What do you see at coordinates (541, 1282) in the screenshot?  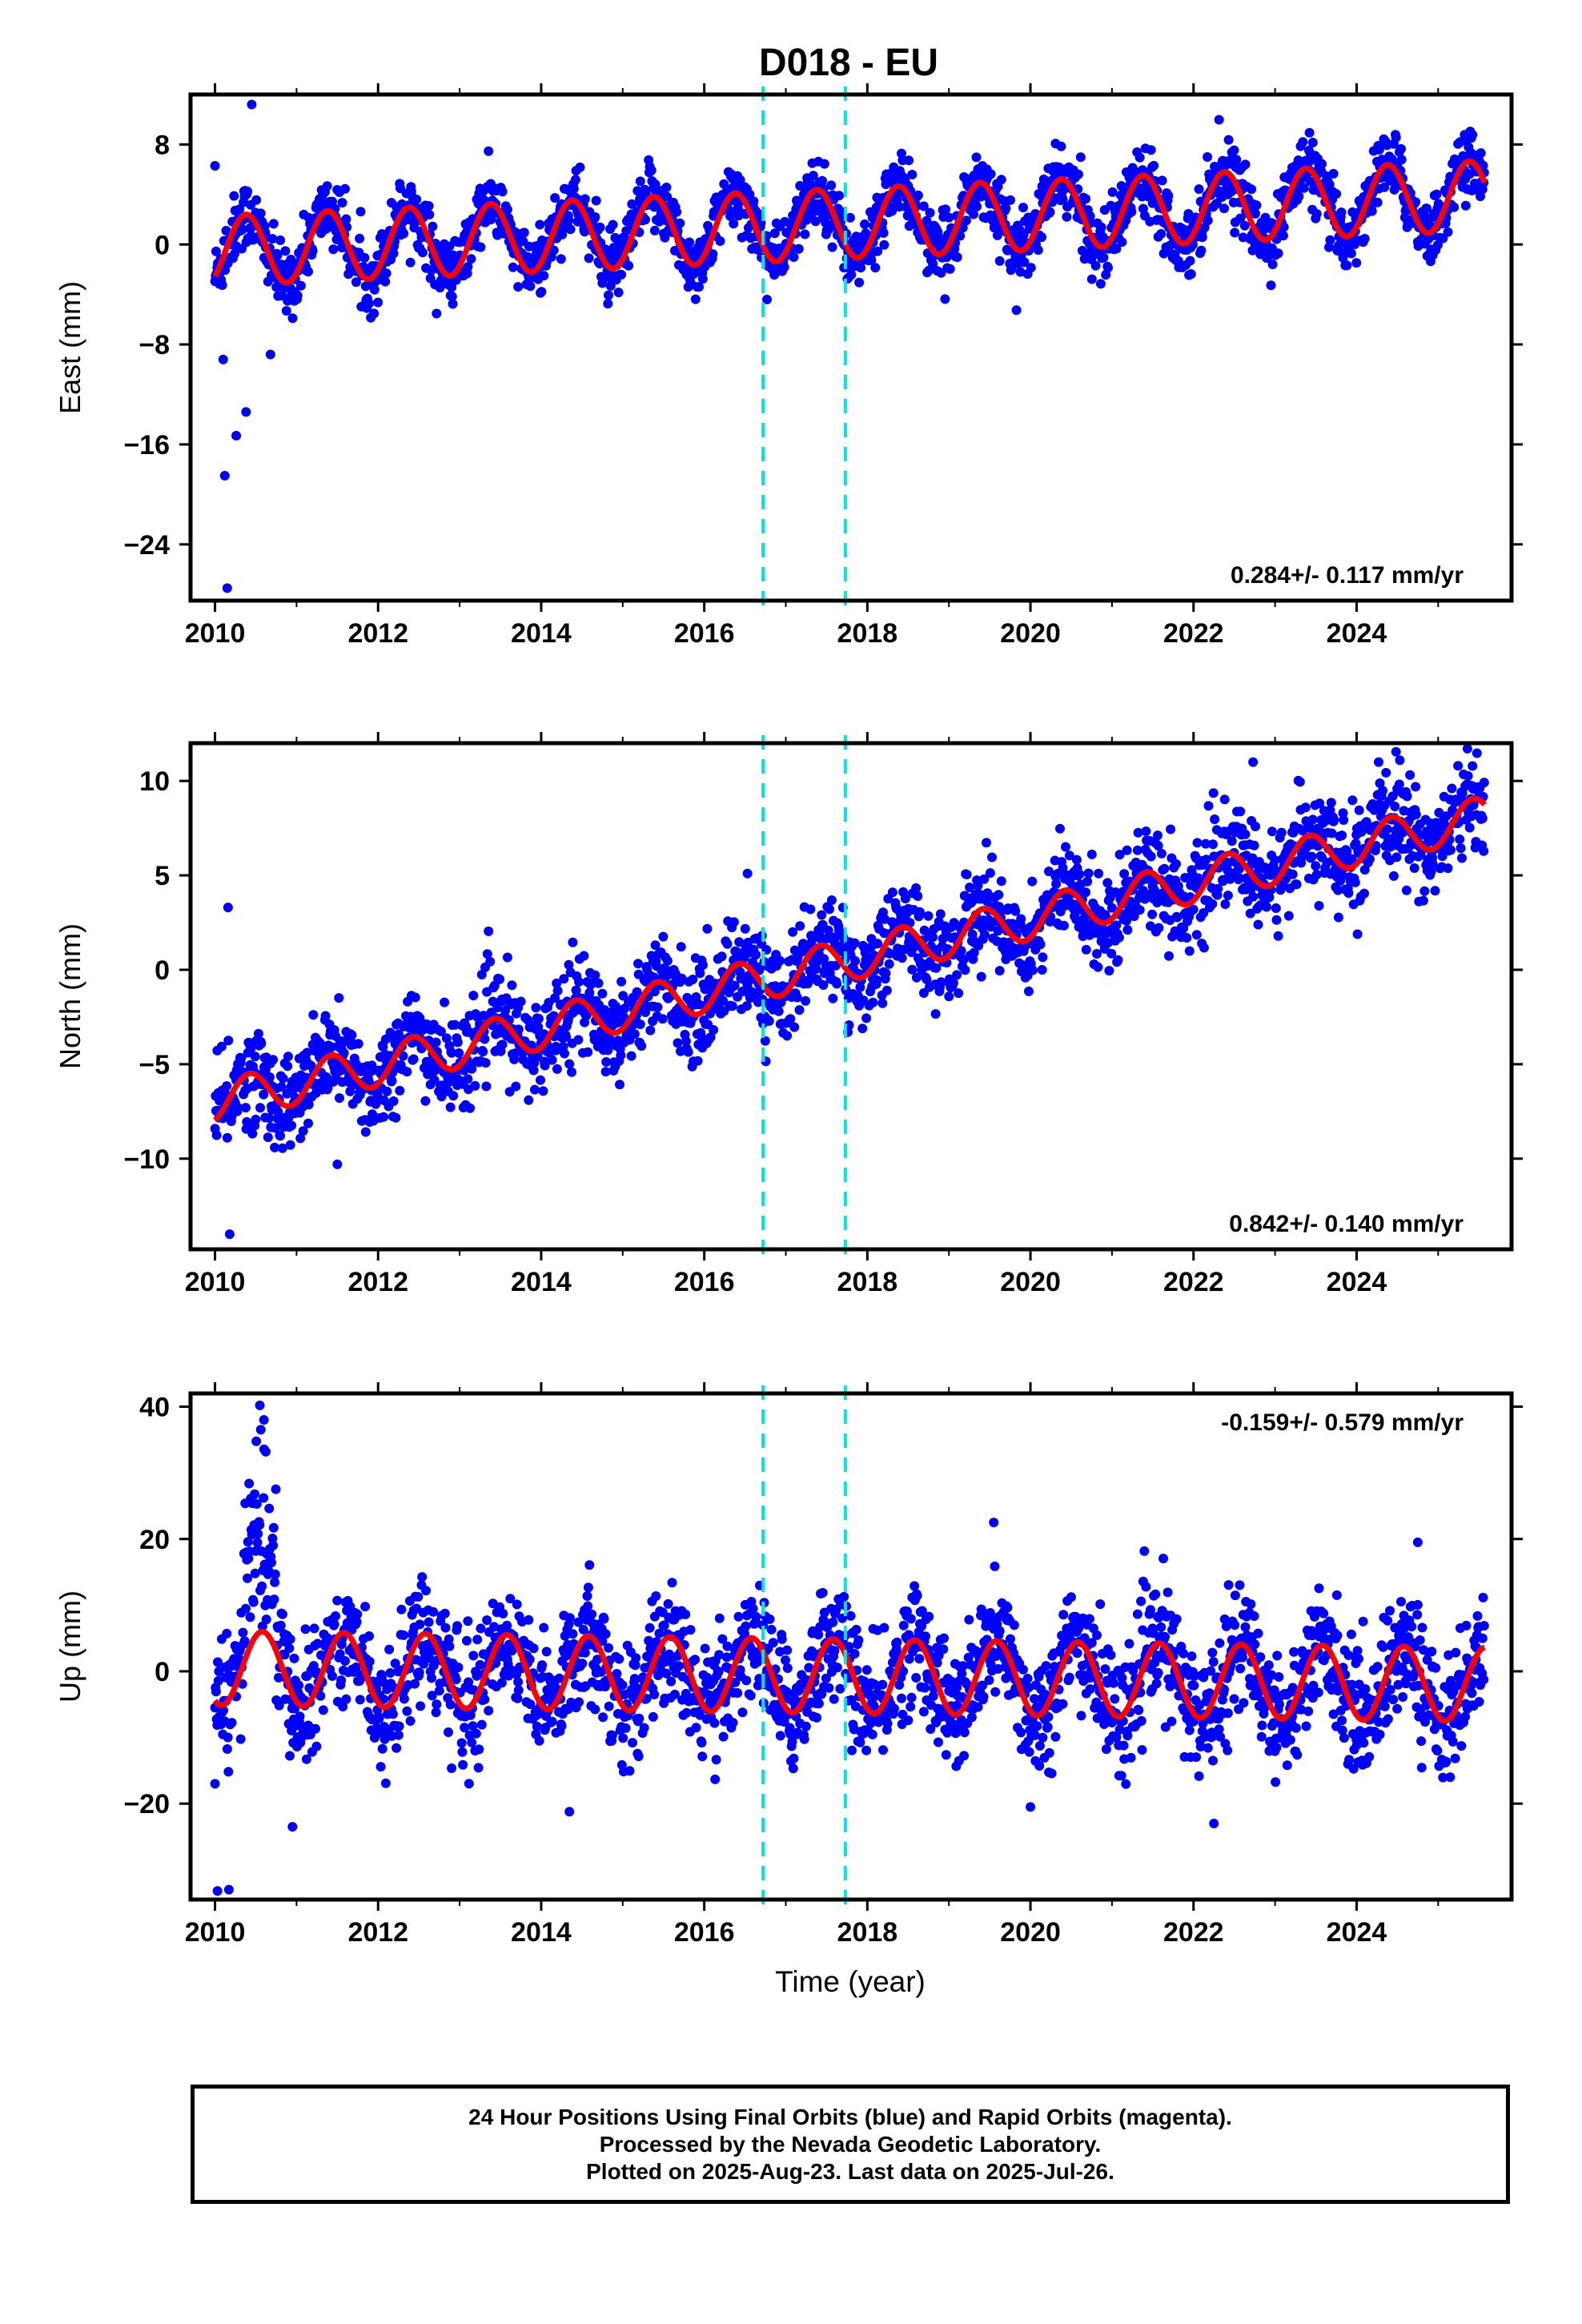 I see `x-tick-label: 2014` at bounding box center [541, 1282].